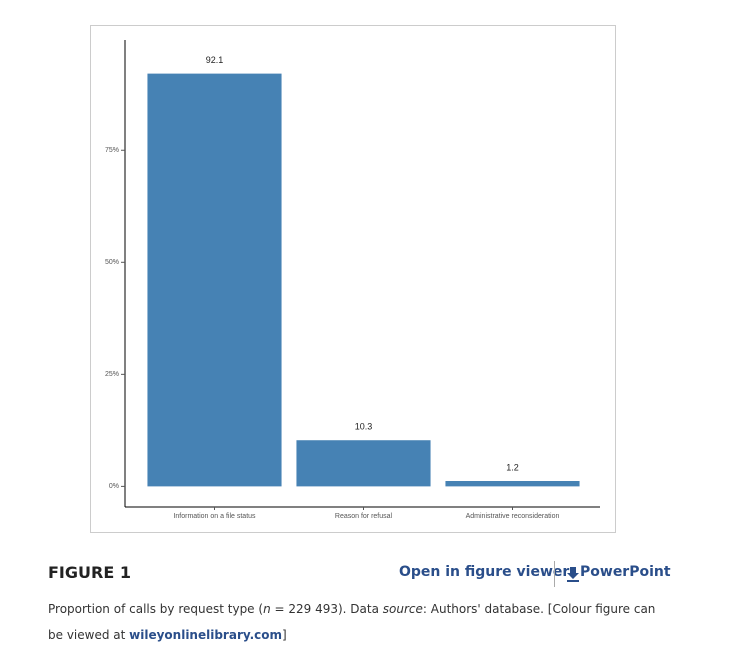  Describe the element at coordinates (112, 262) in the screenshot. I see `y-tick-label: 50%` at that location.